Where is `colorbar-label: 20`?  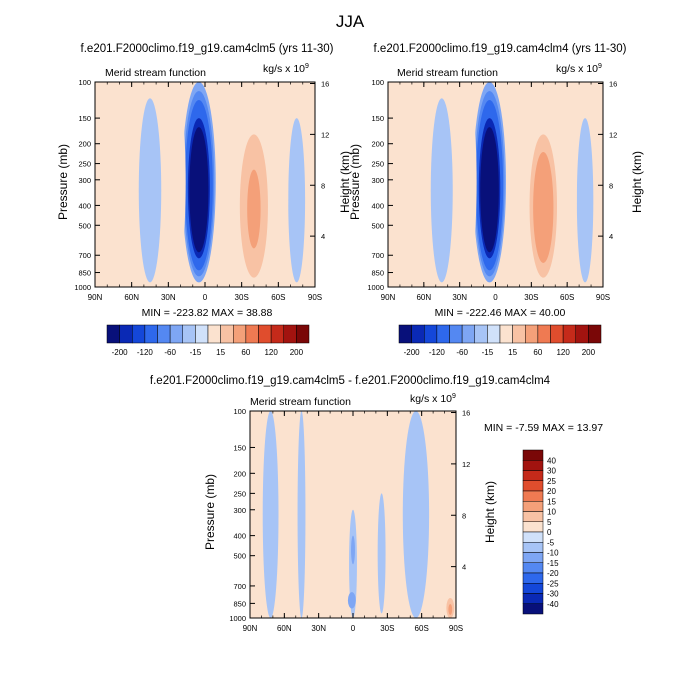 colorbar-label: 20 is located at coordinates (551, 491).